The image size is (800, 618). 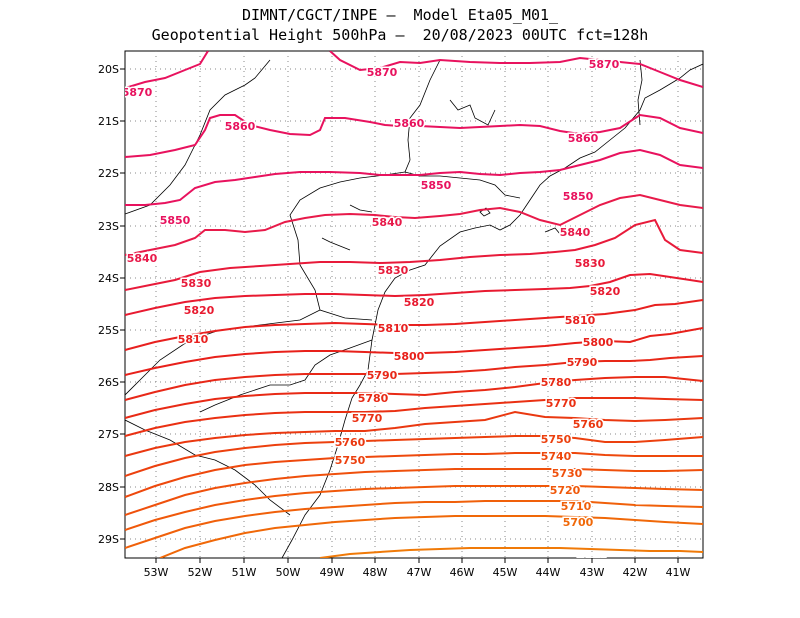 What do you see at coordinates (288, 572) in the screenshot?
I see `lon-tick-label: 50W` at bounding box center [288, 572].